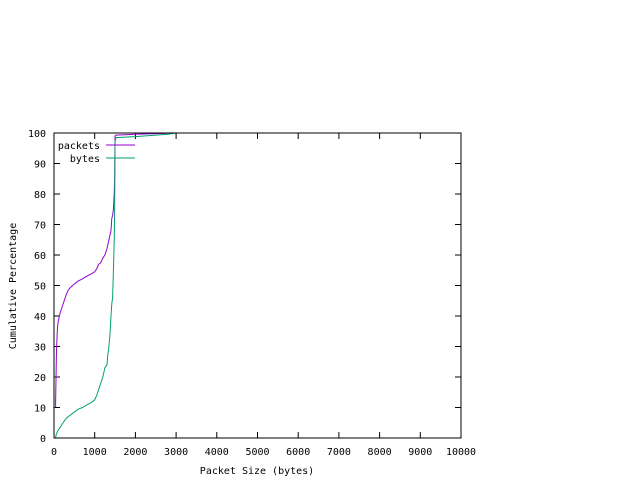 This screenshot has height=480, width=640. Describe the element at coordinates (40, 409) in the screenshot. I see `y-tick-label: 10` at that location.